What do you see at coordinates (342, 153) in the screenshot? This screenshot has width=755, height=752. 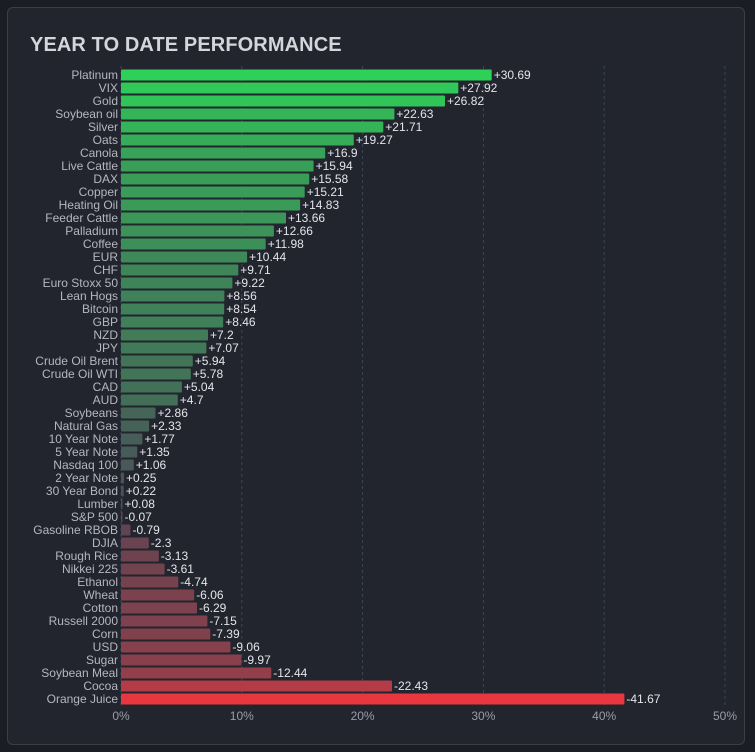 I see `value-label: +16.9` at bounding box center [342, 153].